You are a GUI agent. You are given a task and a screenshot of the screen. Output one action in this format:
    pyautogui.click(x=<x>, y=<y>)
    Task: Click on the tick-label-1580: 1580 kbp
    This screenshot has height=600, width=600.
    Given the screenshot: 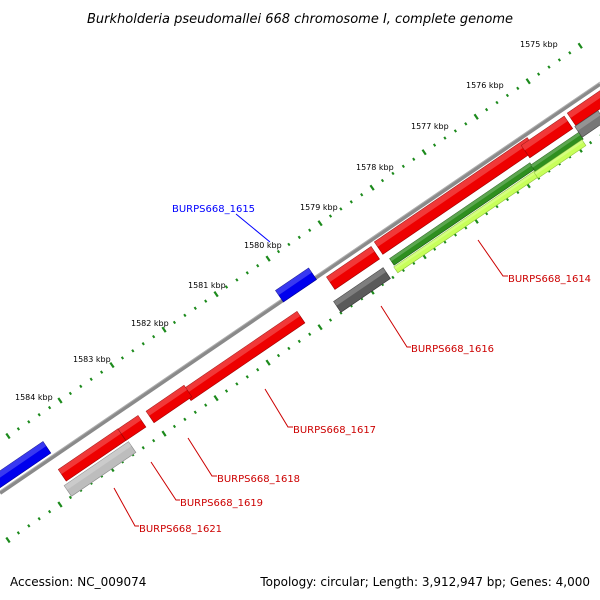 What is the action you would take?
    pyautogui.click(x=263, y=245)
    